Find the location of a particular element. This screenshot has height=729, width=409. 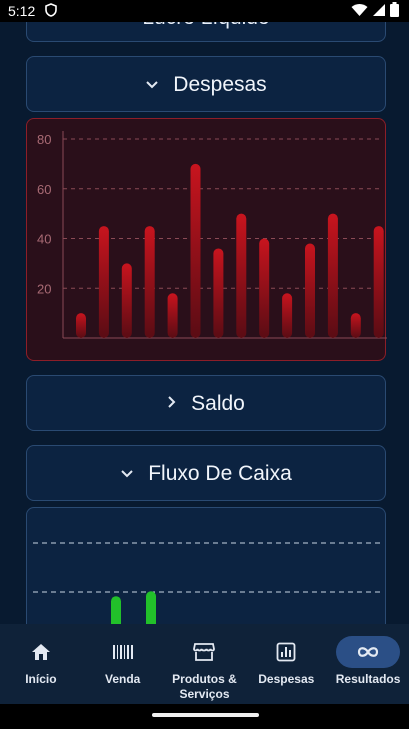

fluxo-de-caixa-chart is located at coordinates (206, 565).